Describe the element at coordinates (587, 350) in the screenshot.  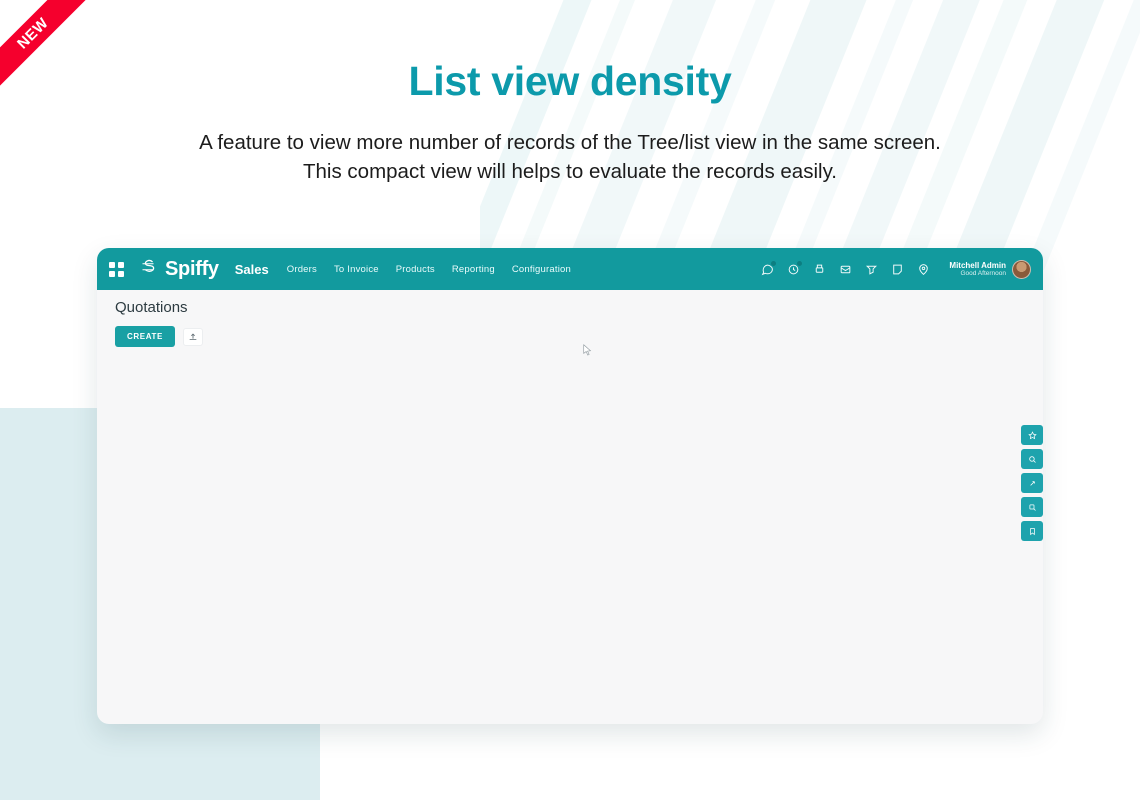
I see `mouse-cursor` at that location.